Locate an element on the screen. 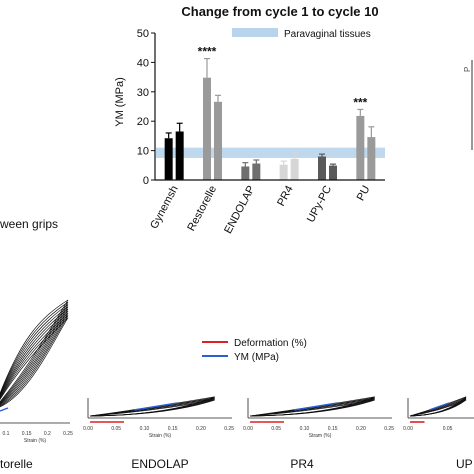 The width and height of the screenshot is (474, 474). x-tick-label: ENDOLAP is located at coordinates (239, 210).